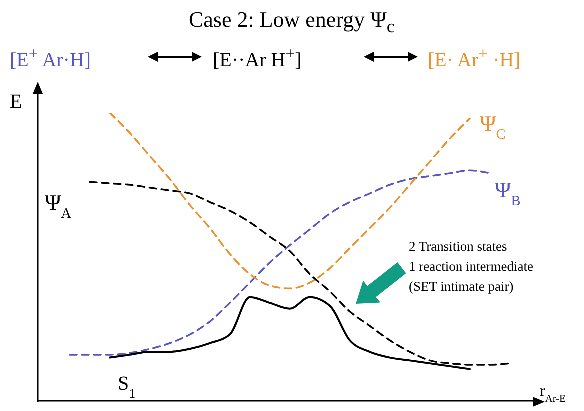 The image size is (584, 411). Describe the element at coordinates (474, 58) in the screenshot. I see `text: [E· Ar$^{+}$ ·H]` at that location.